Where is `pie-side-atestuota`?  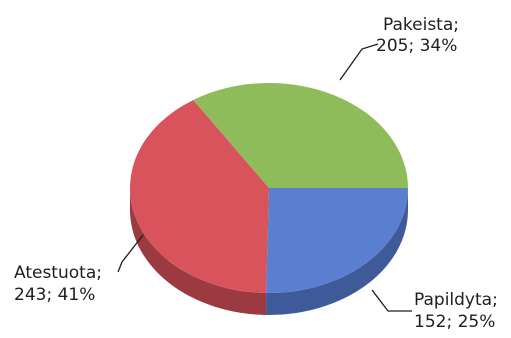
pie-side-atestuota is located at coordinates (198, 251).